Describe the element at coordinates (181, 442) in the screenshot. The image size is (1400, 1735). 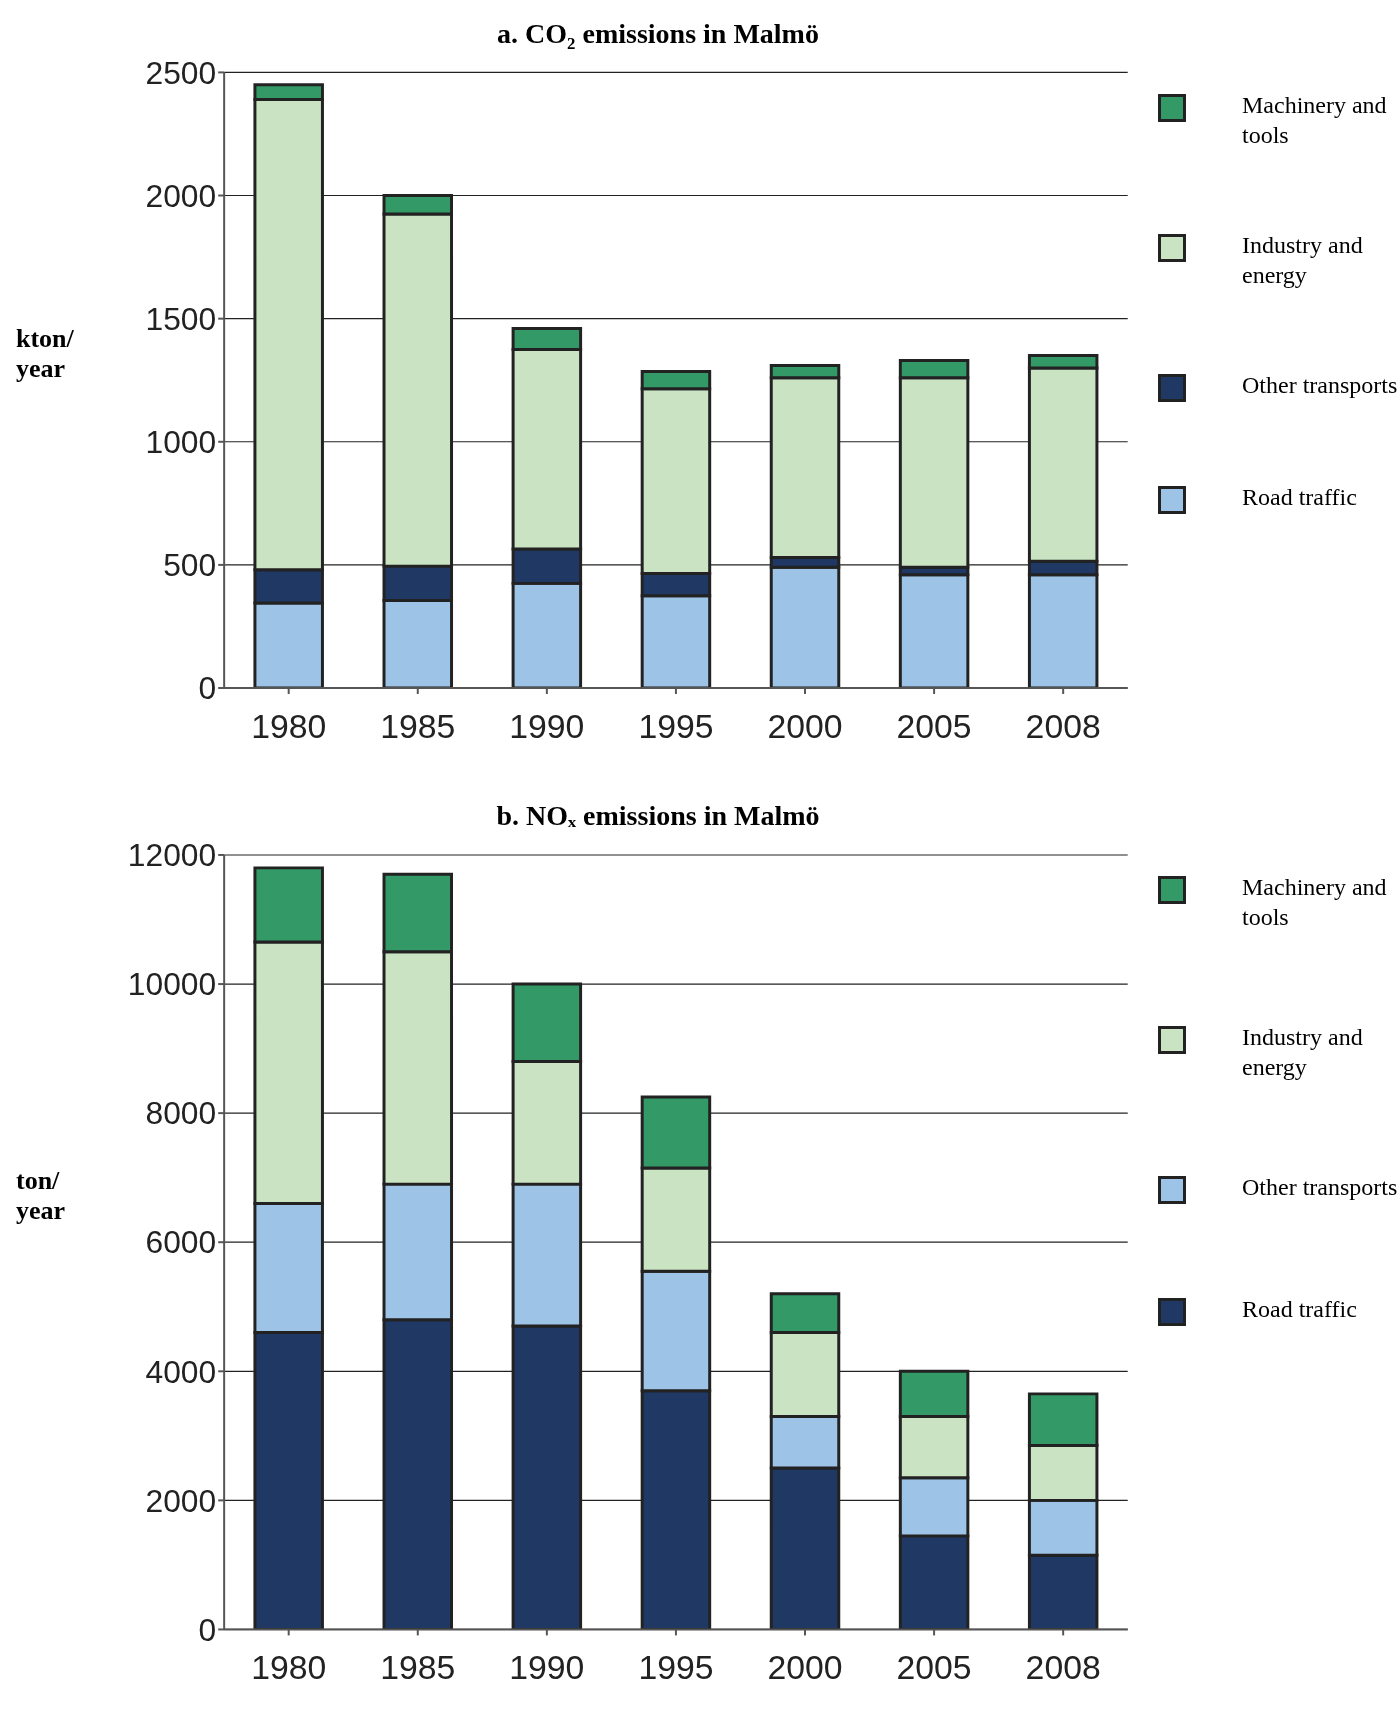
I see `y-tick-label: 1000` at that location.